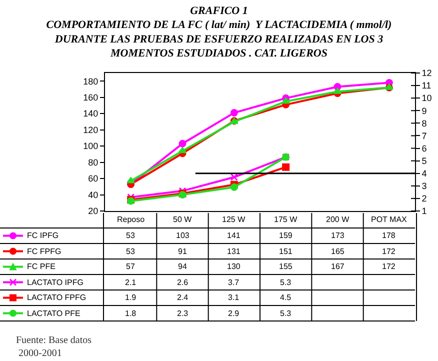 This screenshot has height=361, width=438. What do you see at coordinates (424, 199) in the screenshot?
I see `y2-tick-label: 2` at bounding box center [424, 199].